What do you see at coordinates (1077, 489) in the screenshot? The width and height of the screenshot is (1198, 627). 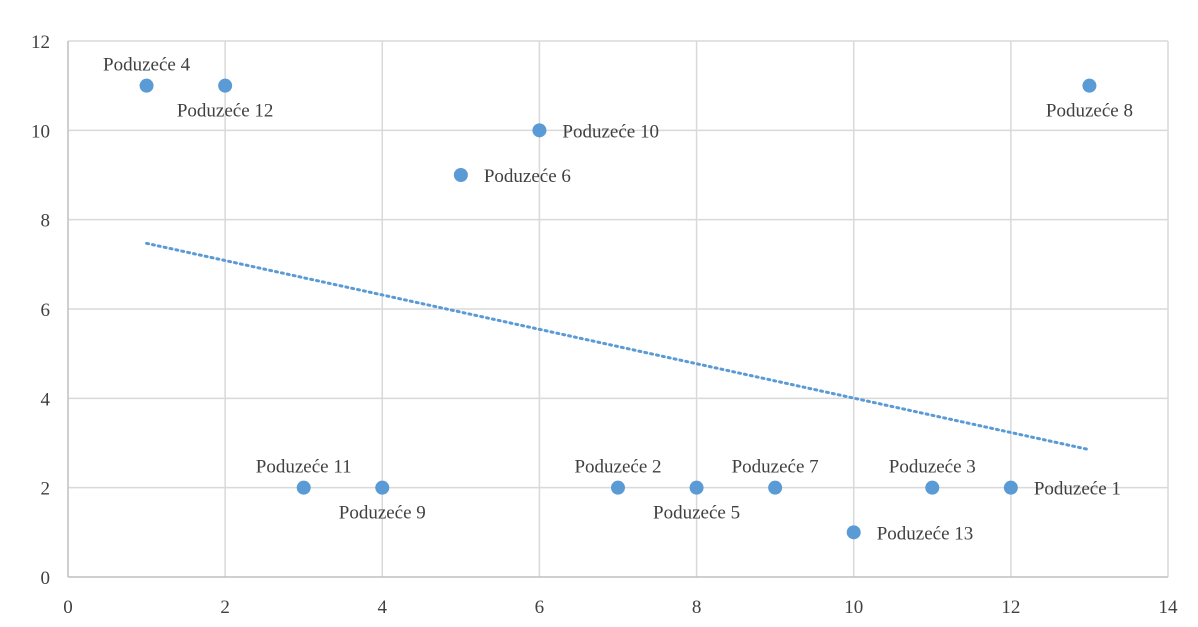 I see `data-label: Poduzeće 1` at bounding box center [1077, 489].